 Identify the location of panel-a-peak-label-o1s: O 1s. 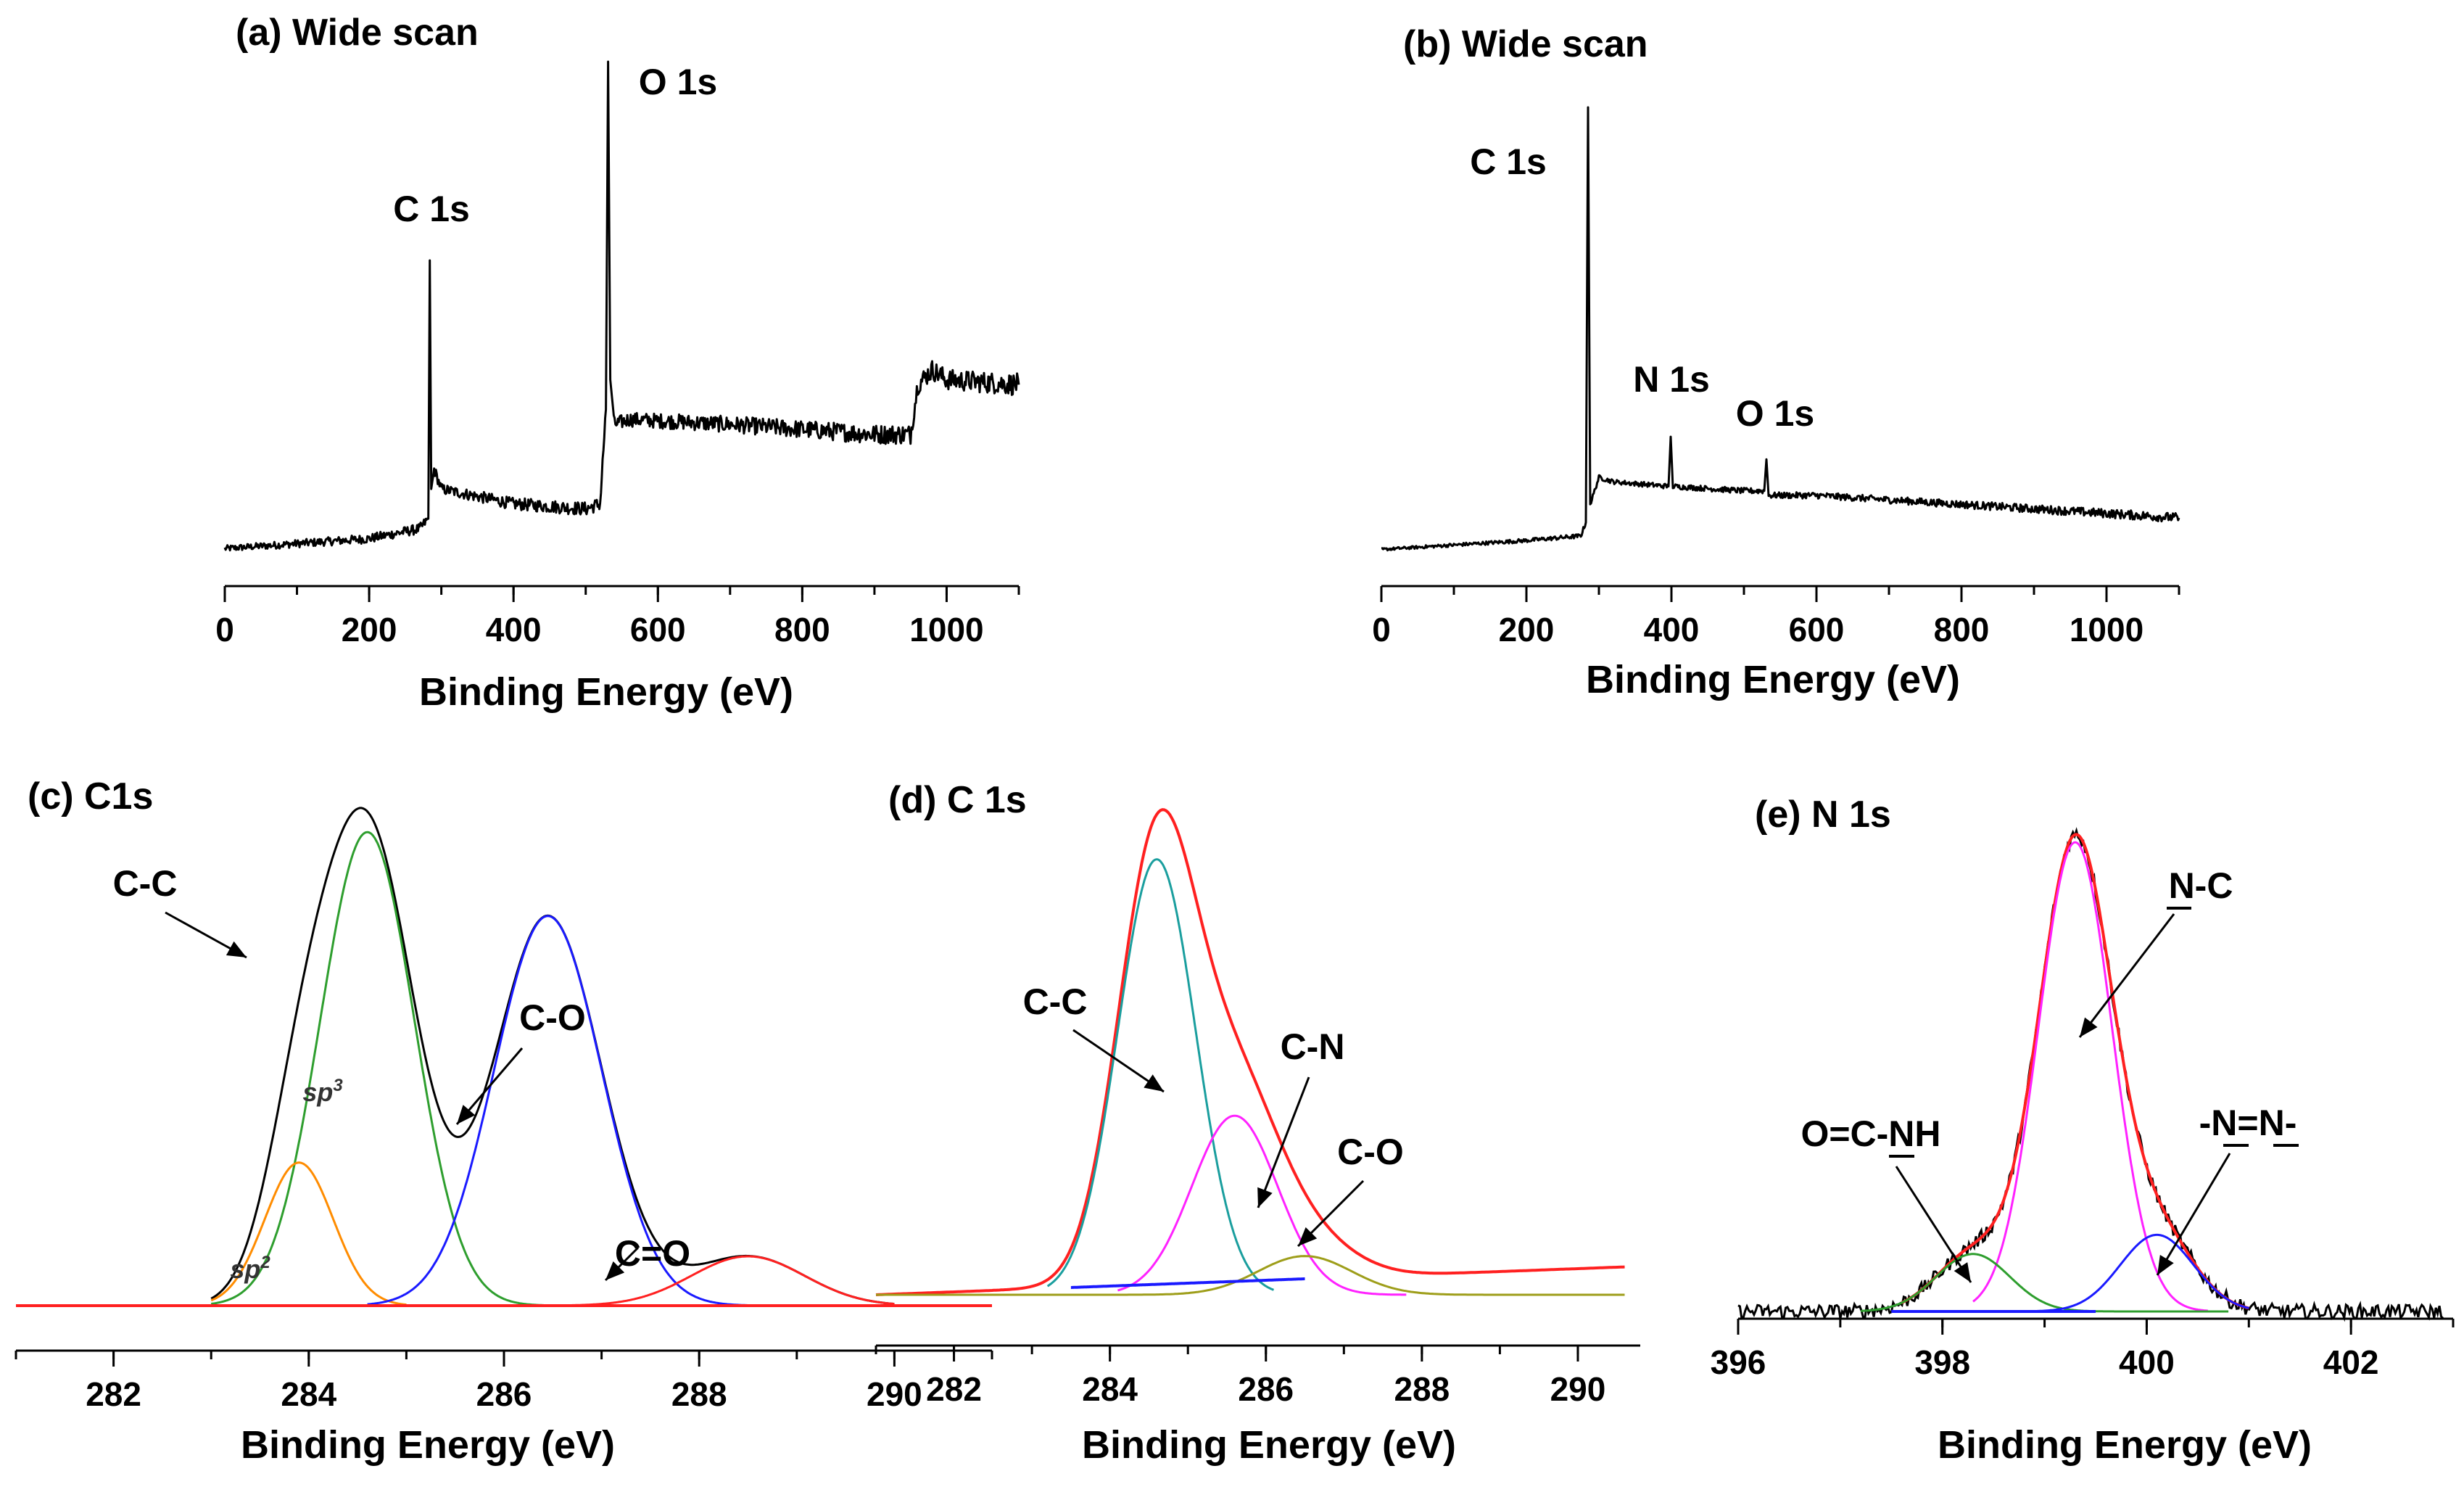
(678, 82).